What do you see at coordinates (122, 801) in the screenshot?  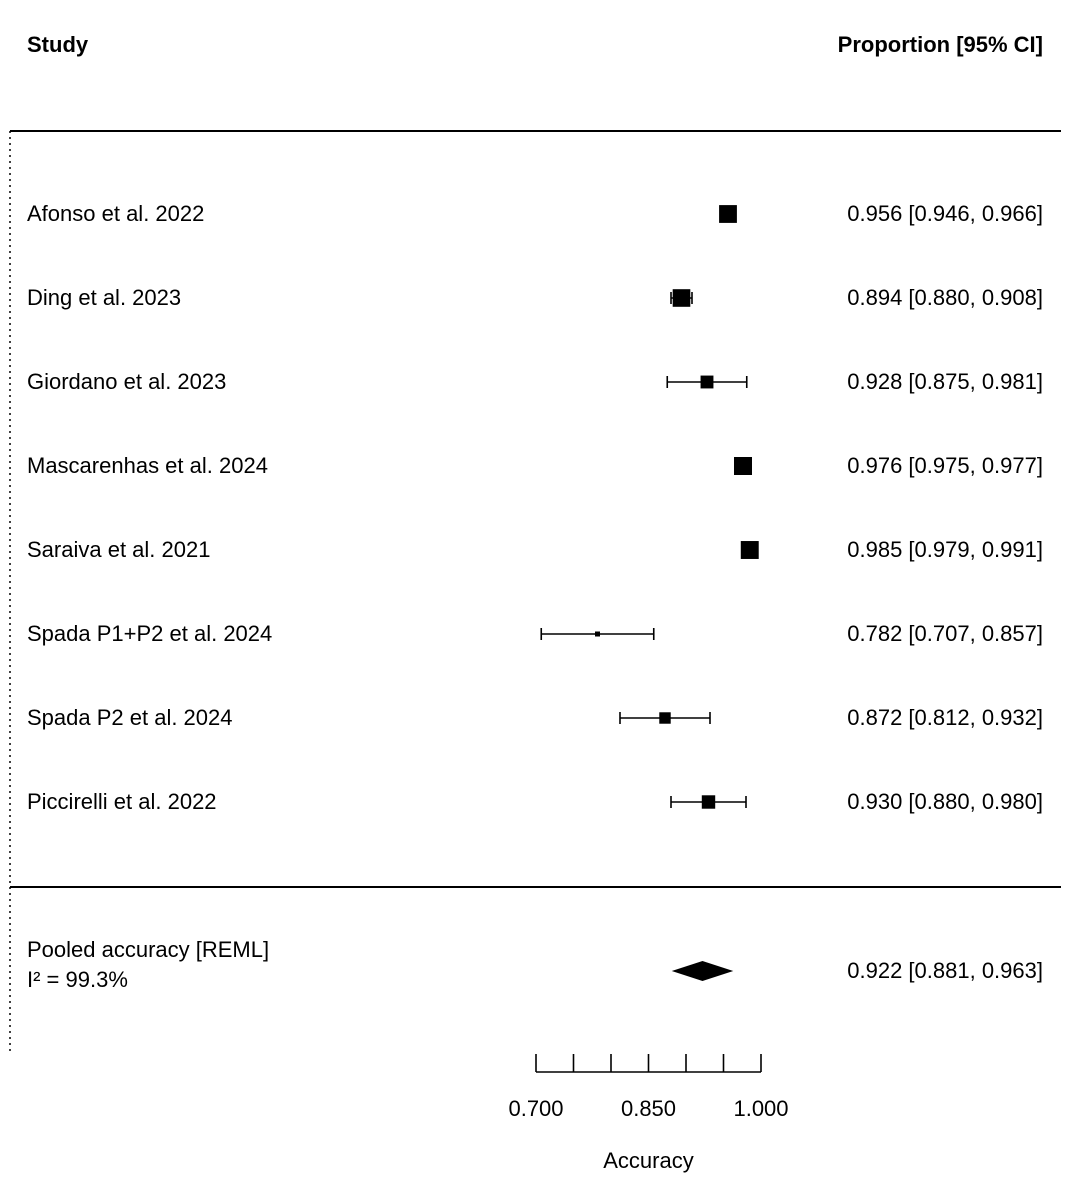 I see `study-label: Piccirelli et al. 2022` at bounding box center [122, 801].